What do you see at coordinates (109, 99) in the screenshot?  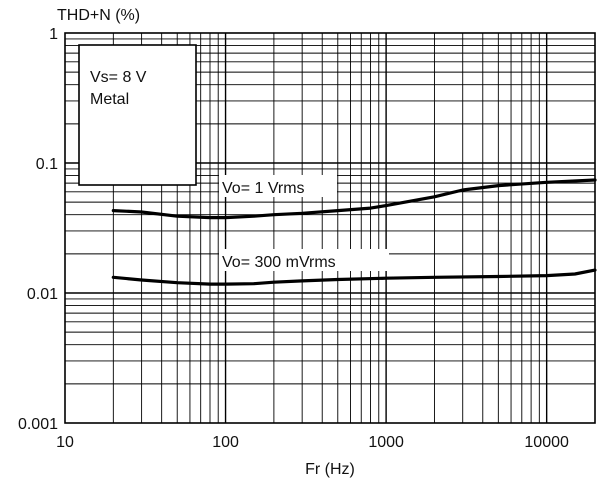 I see `conditions-material: Metal` at bounding box center [109, 99].